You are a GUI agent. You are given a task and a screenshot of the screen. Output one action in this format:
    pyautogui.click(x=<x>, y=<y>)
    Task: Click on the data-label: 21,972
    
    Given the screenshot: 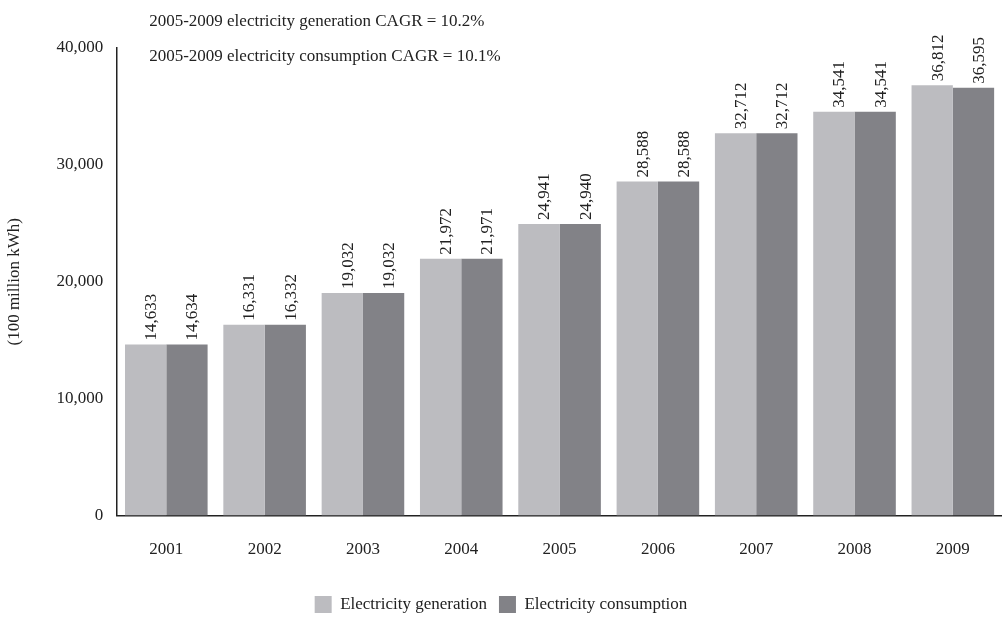 What is the action you would take?
    pyautogui.click(x=446, y=231)
    